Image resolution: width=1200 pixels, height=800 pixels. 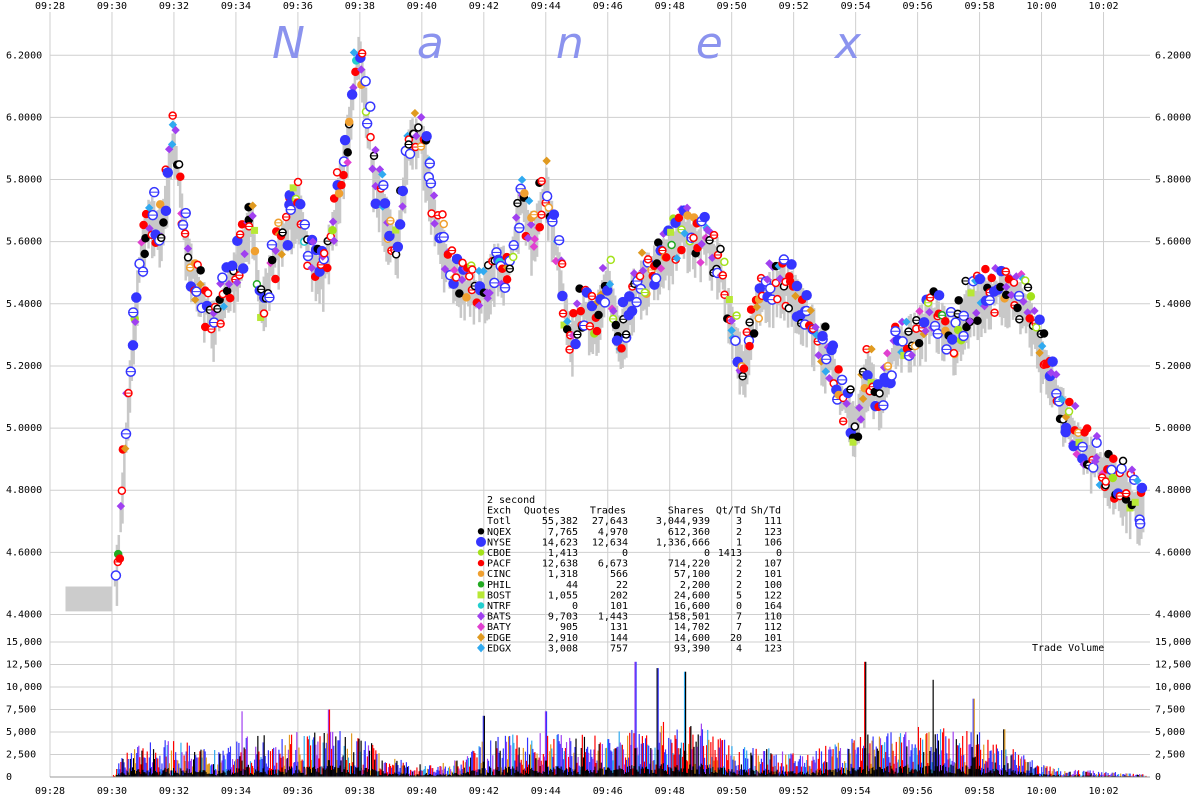 I want to click on volume-tick-label-right: 15,000, so click(x=1173, y=642).